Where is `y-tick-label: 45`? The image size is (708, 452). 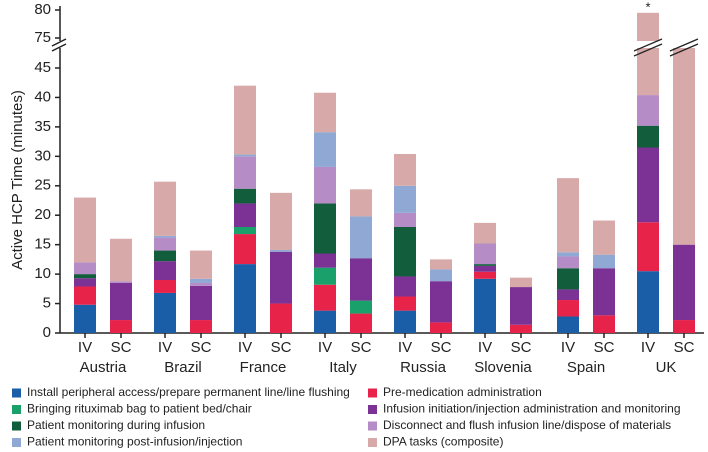 y-tick-label: 45 is located at coordinates (42, 67).